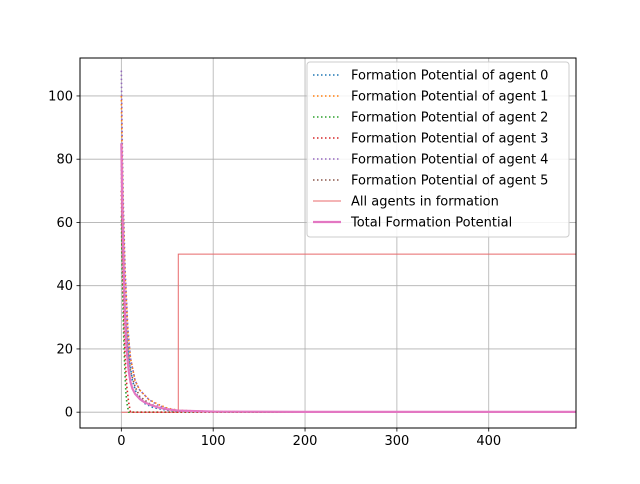  What do you see at coordinates (431, 223) in the screenshot?
I see `legend-label-7: Total Formation Potential` at bounding box center [431, 223].